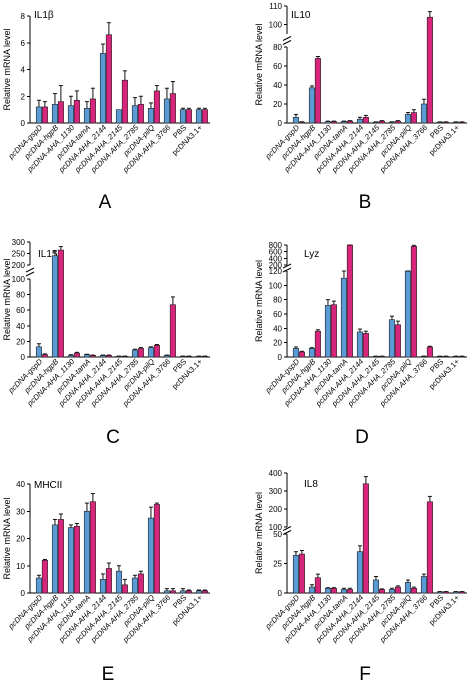  Describe the element at coordinates (276, 258) in the screenshot. I see `y-tick-label: 400` at that location.